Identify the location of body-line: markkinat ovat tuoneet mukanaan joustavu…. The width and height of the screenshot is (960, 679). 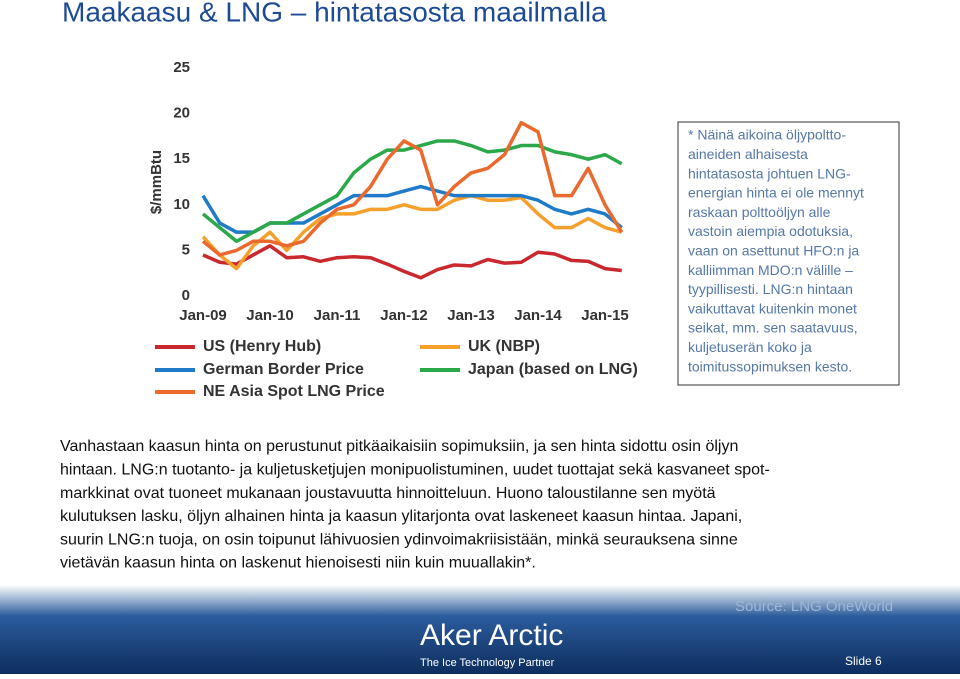
(388, 493).